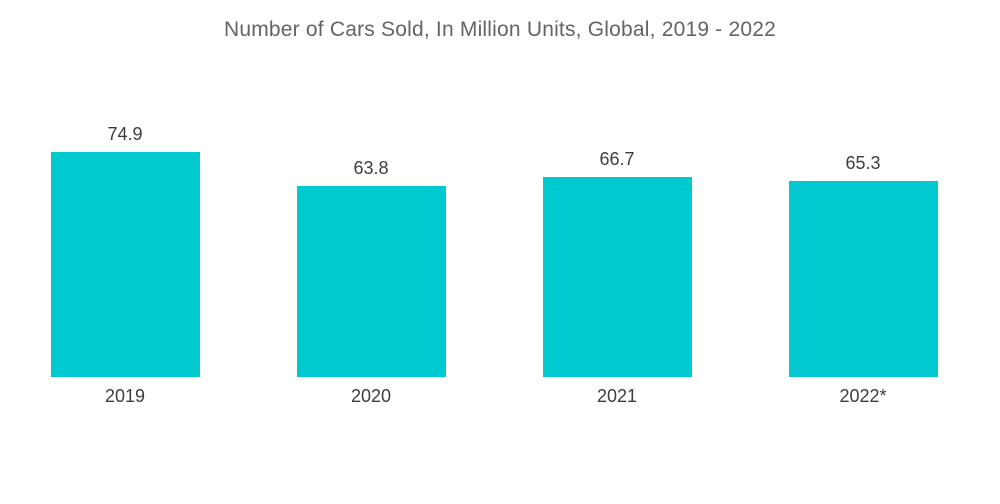  I want to click on bar-value-label: 63.8, so click(371, 168).